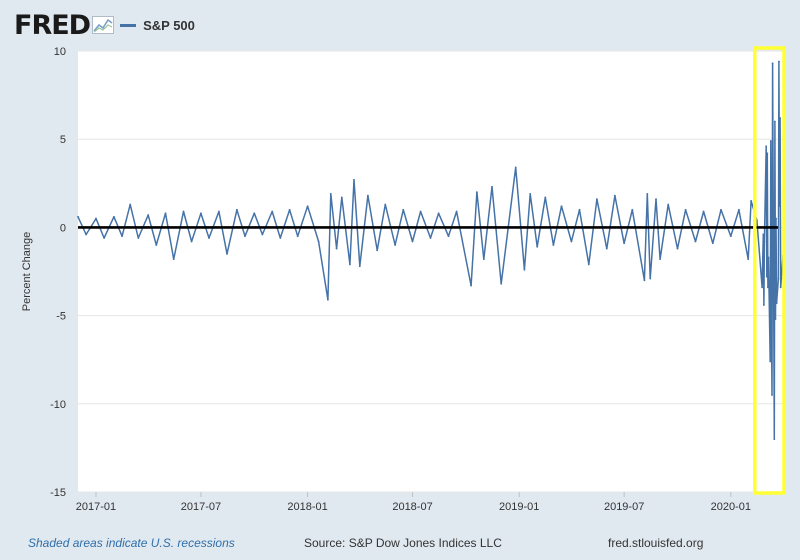  What do you see at coordinates (128, 25) in the screenshot?
I see `legend-swatch` at bounding box center [128, 25].